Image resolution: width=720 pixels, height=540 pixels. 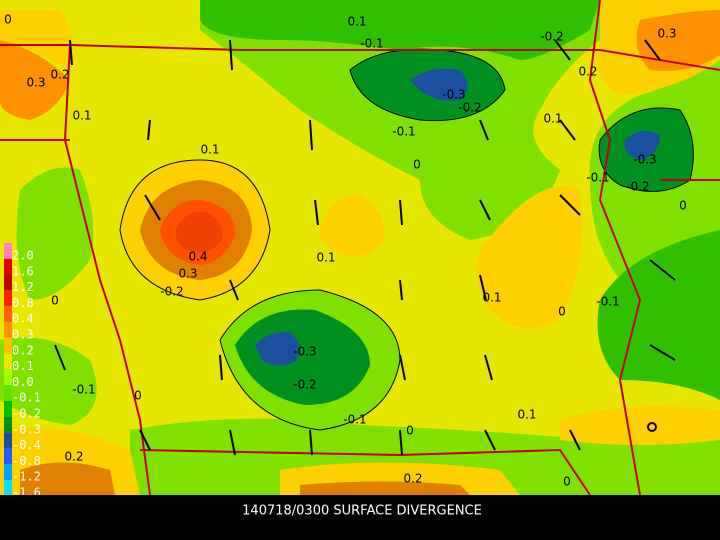 I want to click on legend-label: 0.8, so click(x=23, y=303).